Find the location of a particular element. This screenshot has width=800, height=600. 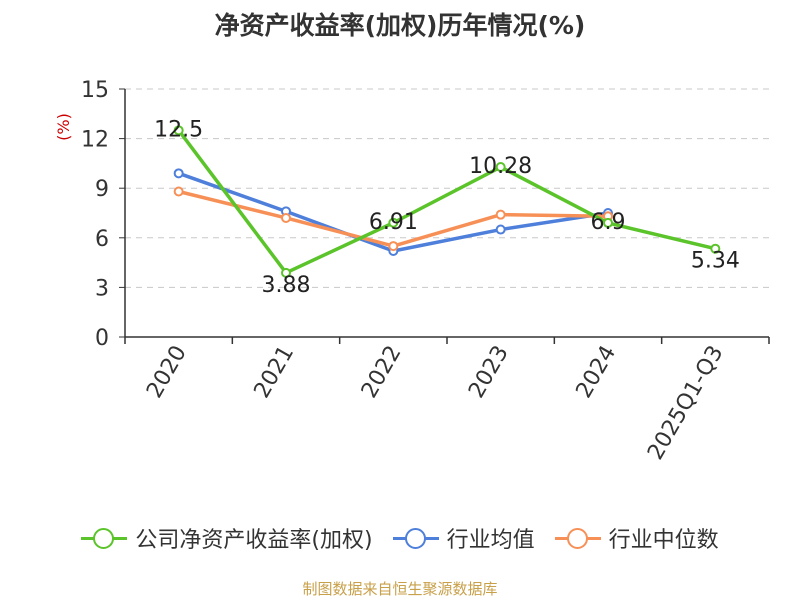

data-label: 10.28 is located at coordinates (500, 166).